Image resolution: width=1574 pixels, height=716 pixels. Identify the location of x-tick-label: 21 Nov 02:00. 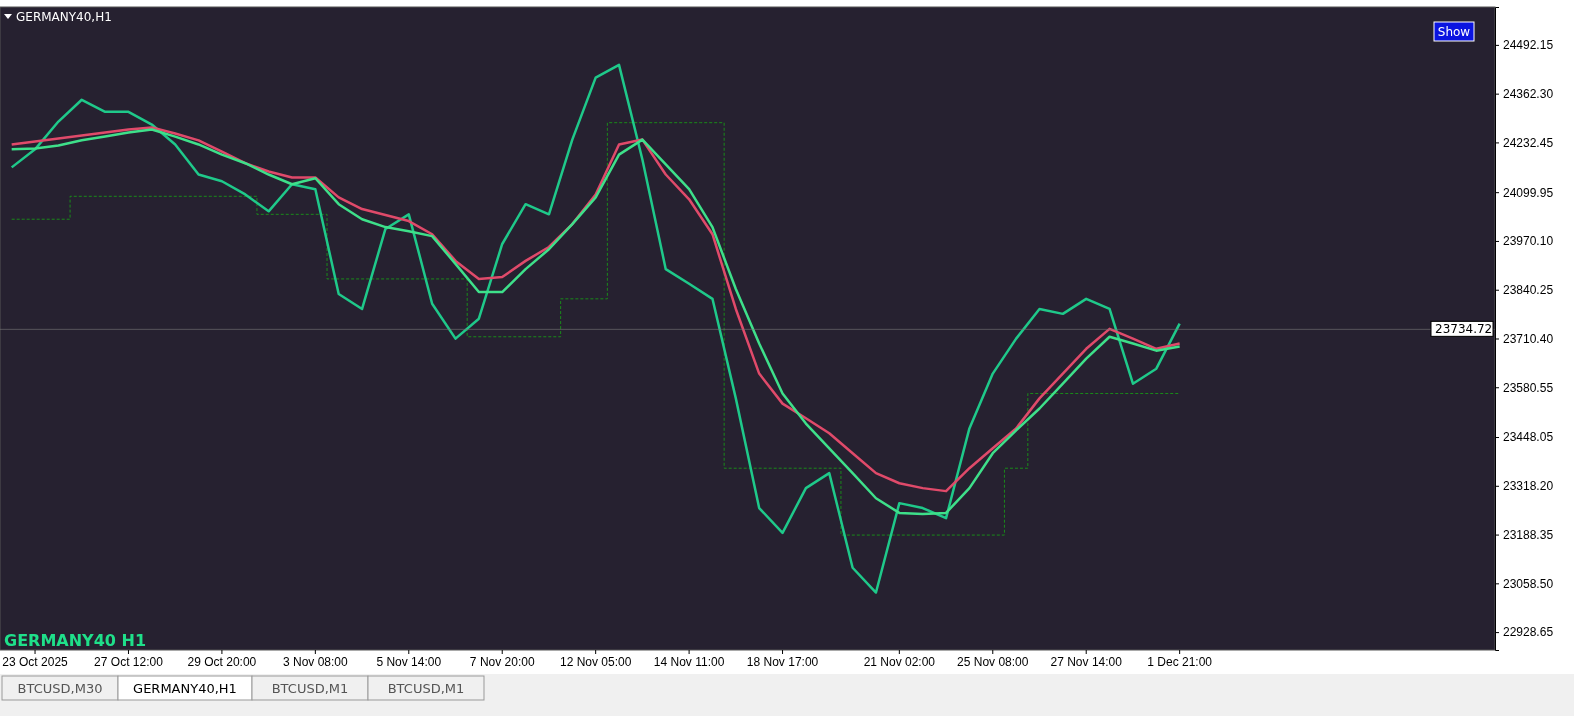
(899, 661).